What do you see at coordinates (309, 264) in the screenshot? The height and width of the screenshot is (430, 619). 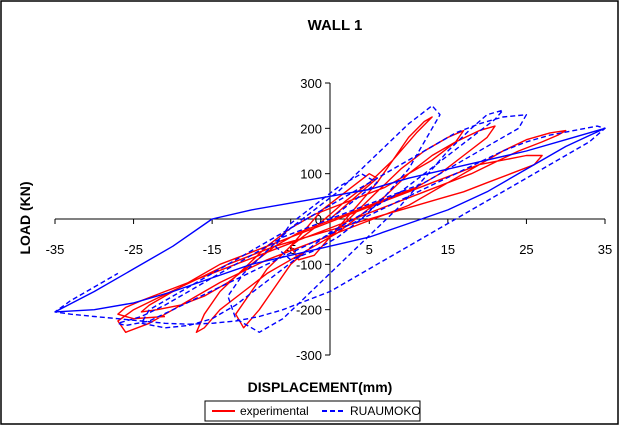 I see `y-tick-label: -100` at bounding box center [309, 264].